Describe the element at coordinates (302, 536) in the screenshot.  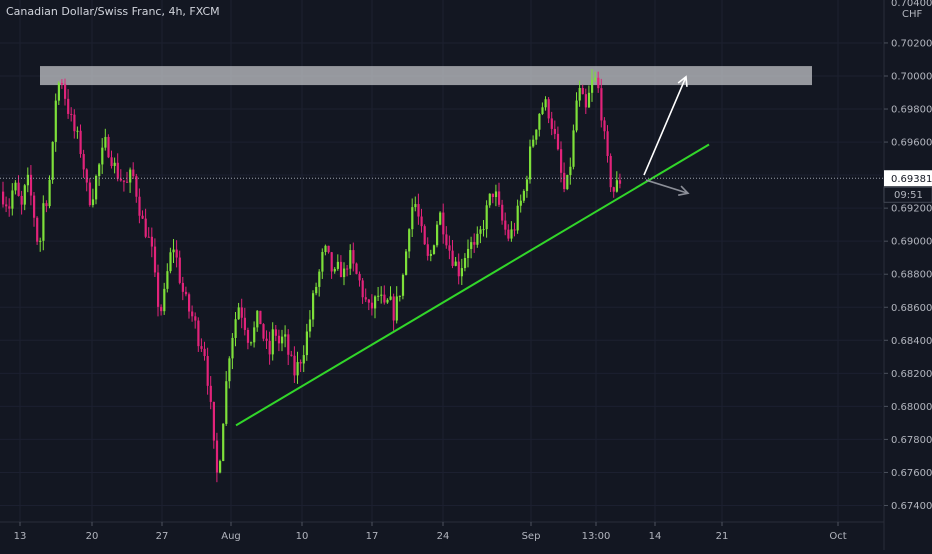
I see `time-tick-label: 10` at that location.